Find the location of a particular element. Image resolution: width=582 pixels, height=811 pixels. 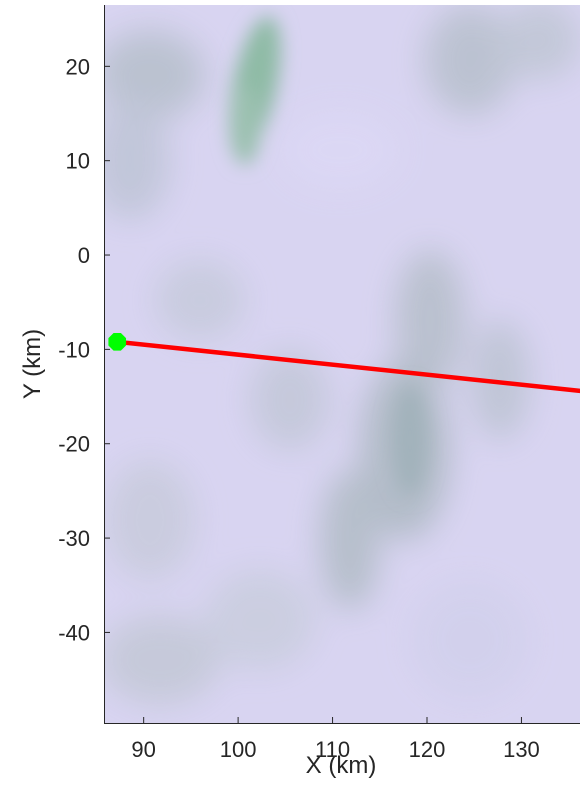

y-tick-label: -20 is located at coordinates (74, 444).